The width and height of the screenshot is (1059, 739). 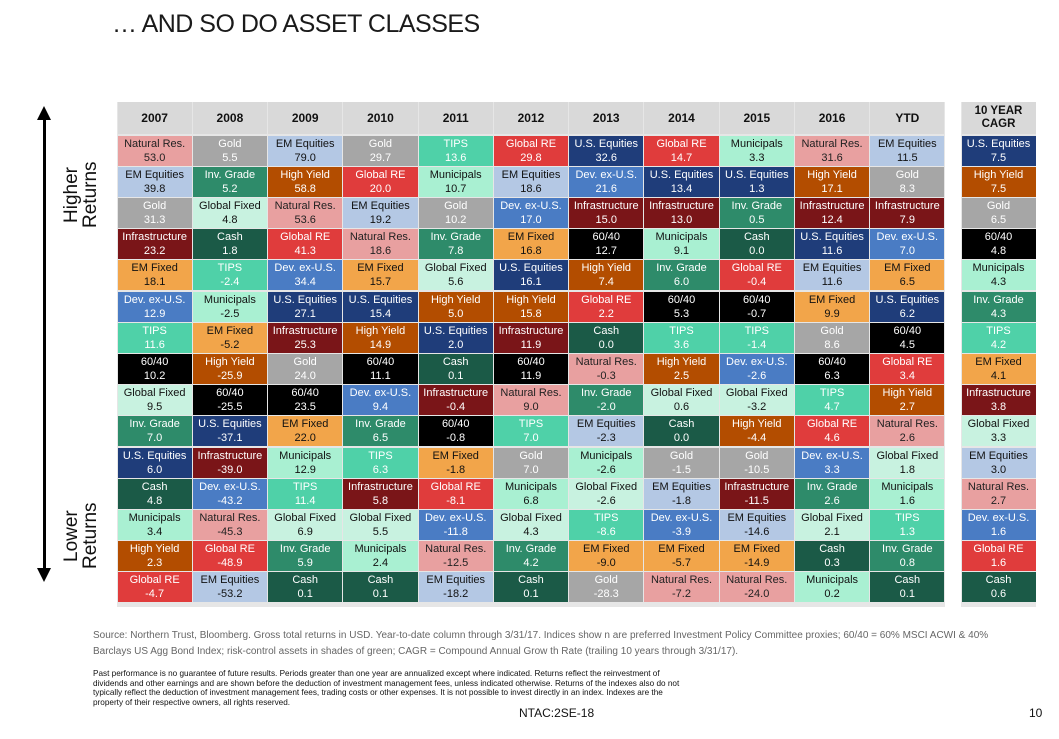 I want to click on cell-natural-res: Natural Res. 53.0, so click(x=154, y=150).